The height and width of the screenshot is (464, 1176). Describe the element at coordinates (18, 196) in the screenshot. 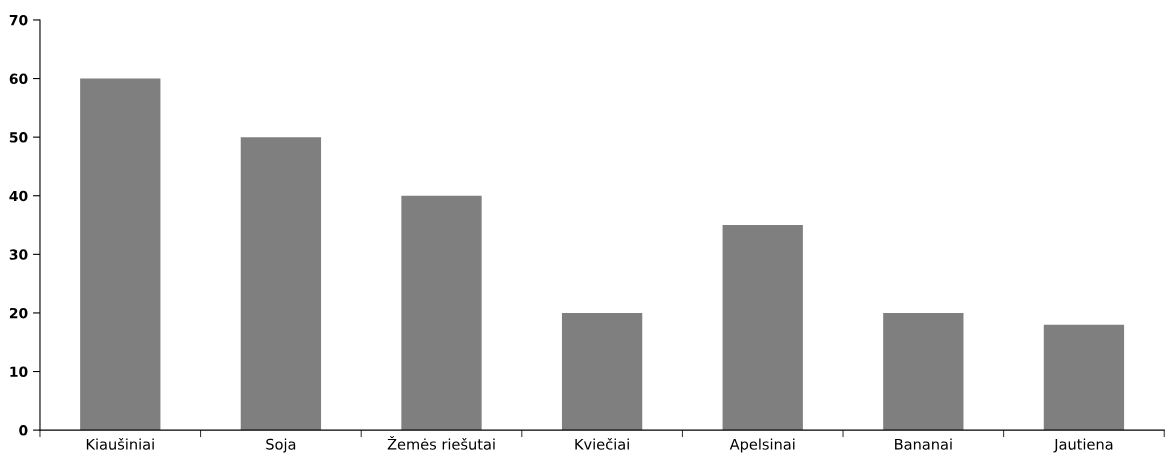

I see `y-tick-label: 40` at that location.